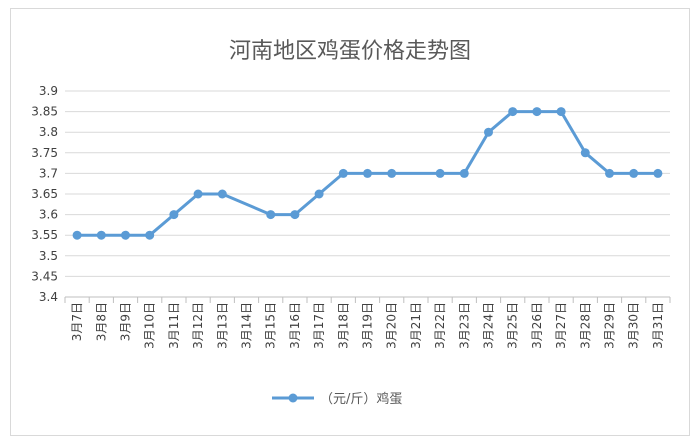 The width and height of the screenshot is (700, 444). Describe the element at coordinates (350, 51) in the screenshot. I see `chart-title: 河南地区鸡蛋价格走势图` at that location.